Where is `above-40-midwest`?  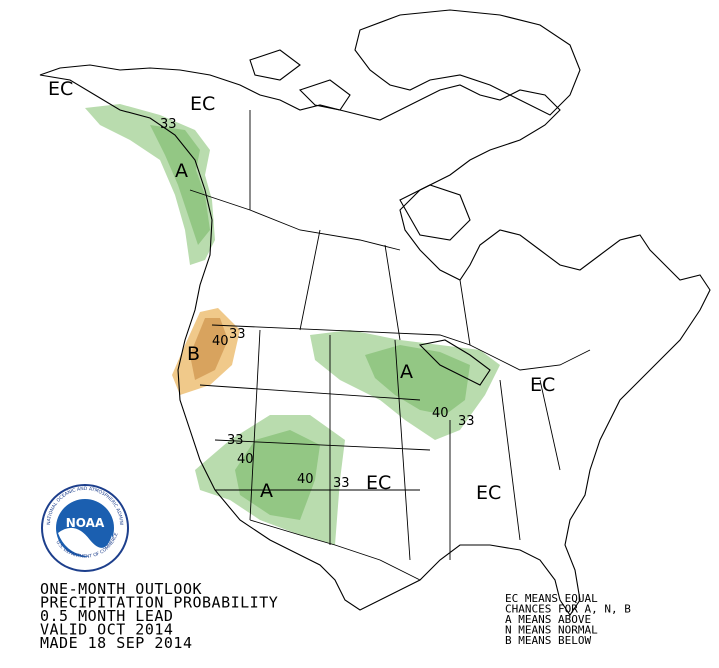
above-40-midwest is located at coordinates (417, 380).